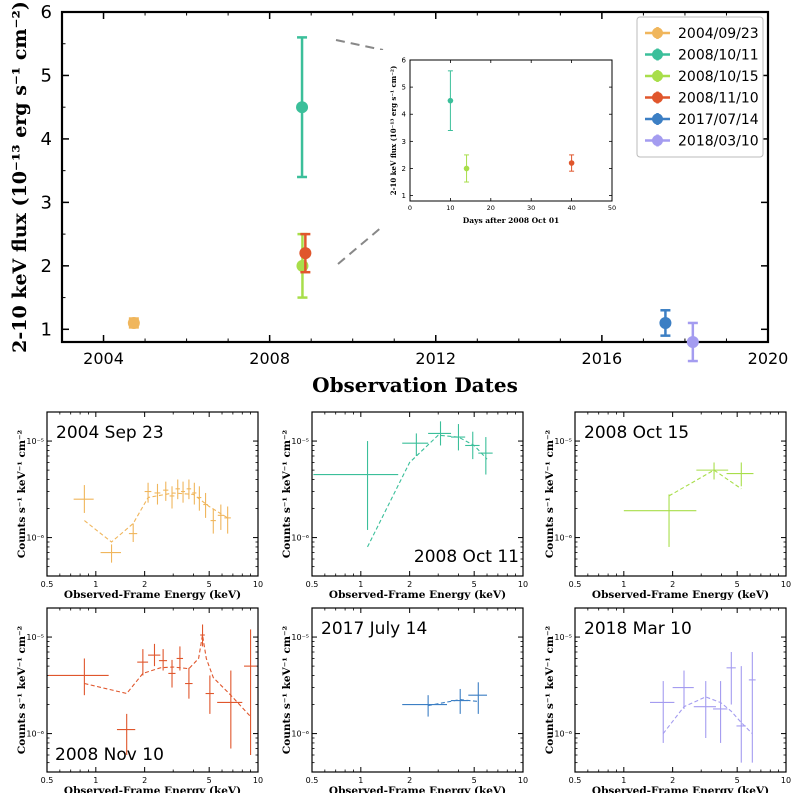  What do you see at coordinates (404, 142) in the screenshot?
I see `inset-y-tick-label: 3` at bounding box center [404, 142].